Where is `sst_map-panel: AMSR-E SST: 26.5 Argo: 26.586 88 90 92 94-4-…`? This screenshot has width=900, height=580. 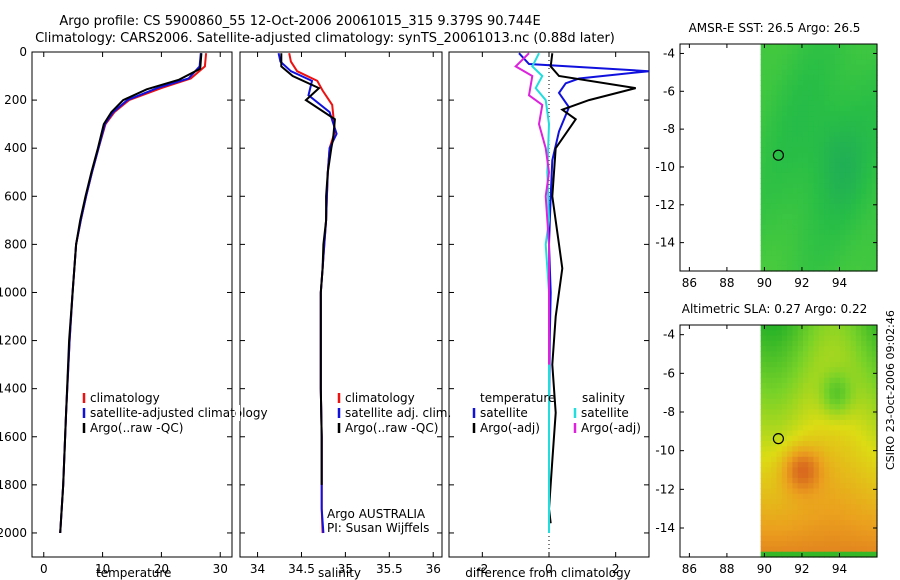
sst_map-panel: AMSR-E SST: 26.5 Argo: 26.586 88 90 92 94-4-… is located at coordinates (766, 155).